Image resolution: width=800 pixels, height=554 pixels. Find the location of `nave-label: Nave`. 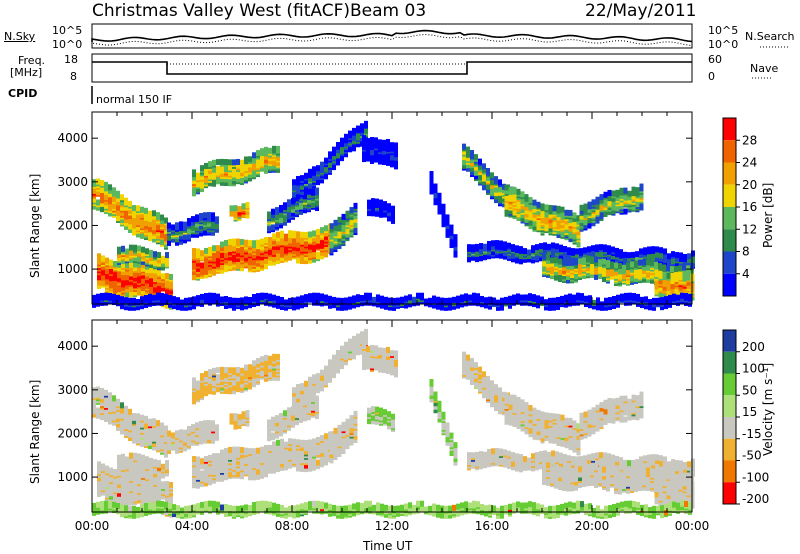

nave-label: Nave is located at coordinates (764, 68).